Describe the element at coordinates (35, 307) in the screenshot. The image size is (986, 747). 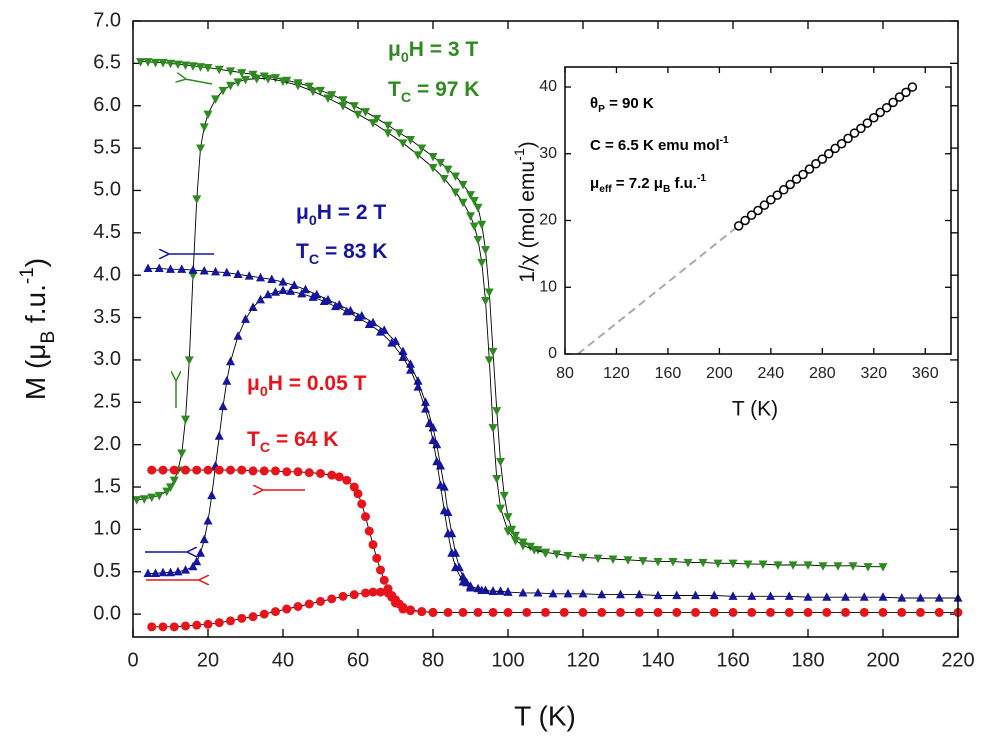
I see `text-part: f.u.` at that location.